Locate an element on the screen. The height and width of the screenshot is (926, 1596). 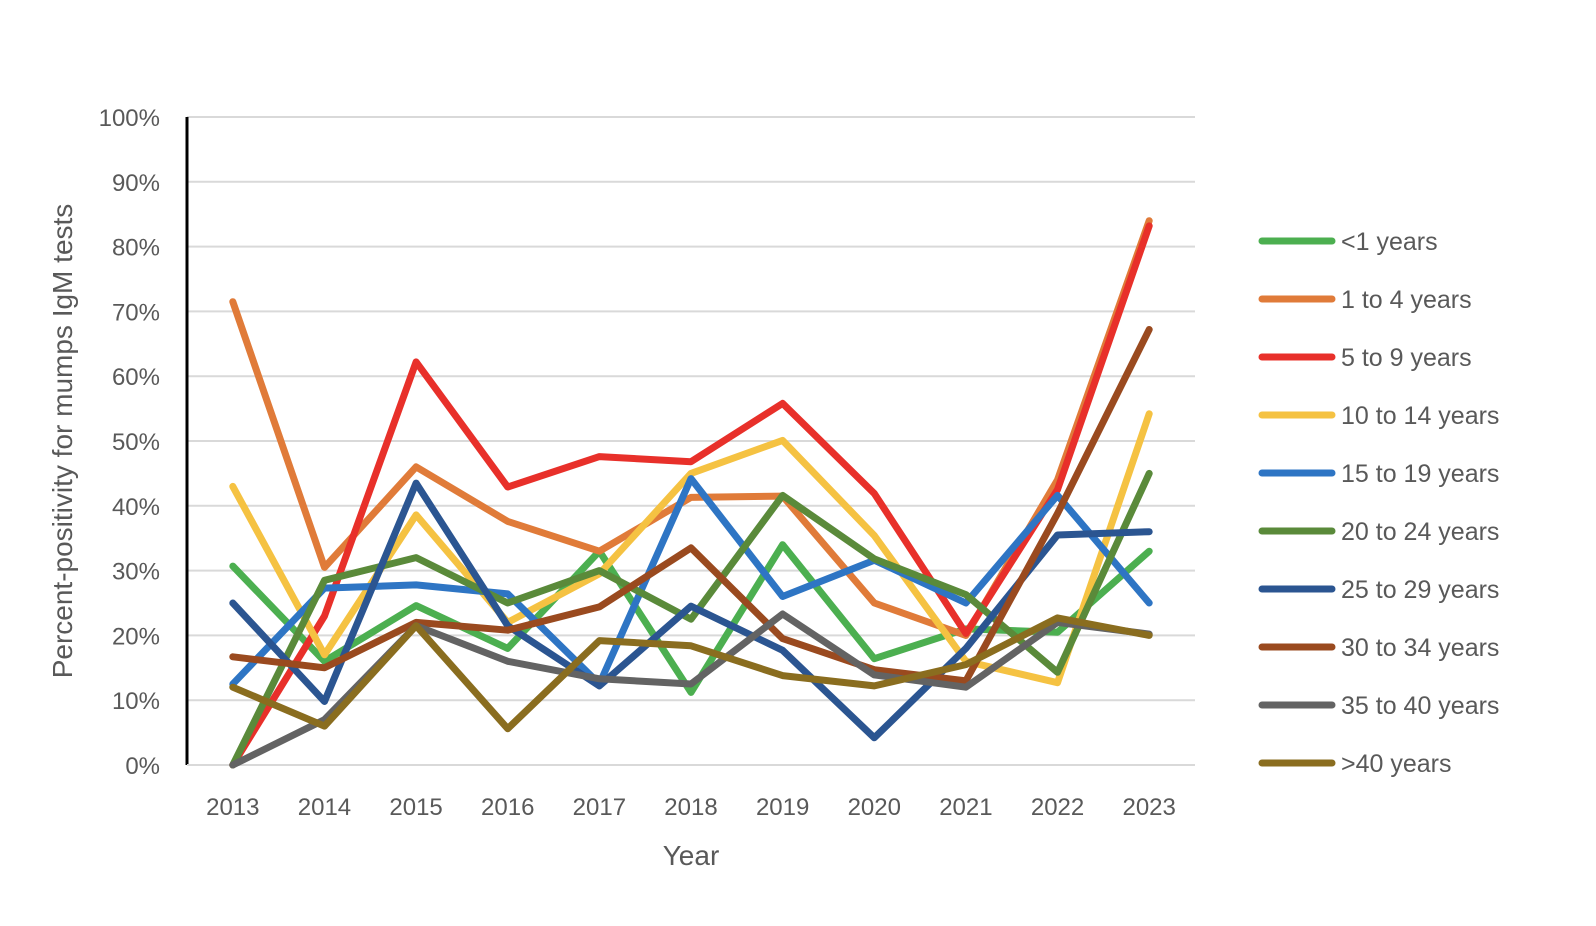
legend-item: 5 to 9 years is located at coordinates (1365, 358).